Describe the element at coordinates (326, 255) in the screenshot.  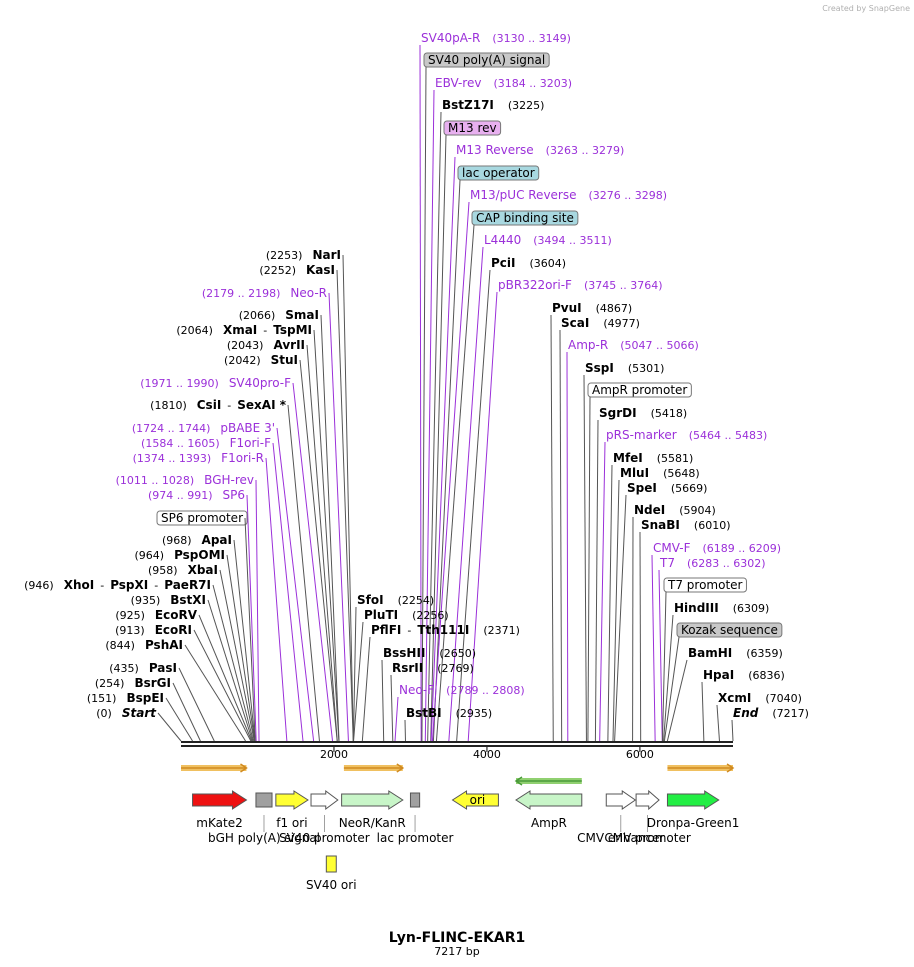
I see `site-name: NarI` at that location.